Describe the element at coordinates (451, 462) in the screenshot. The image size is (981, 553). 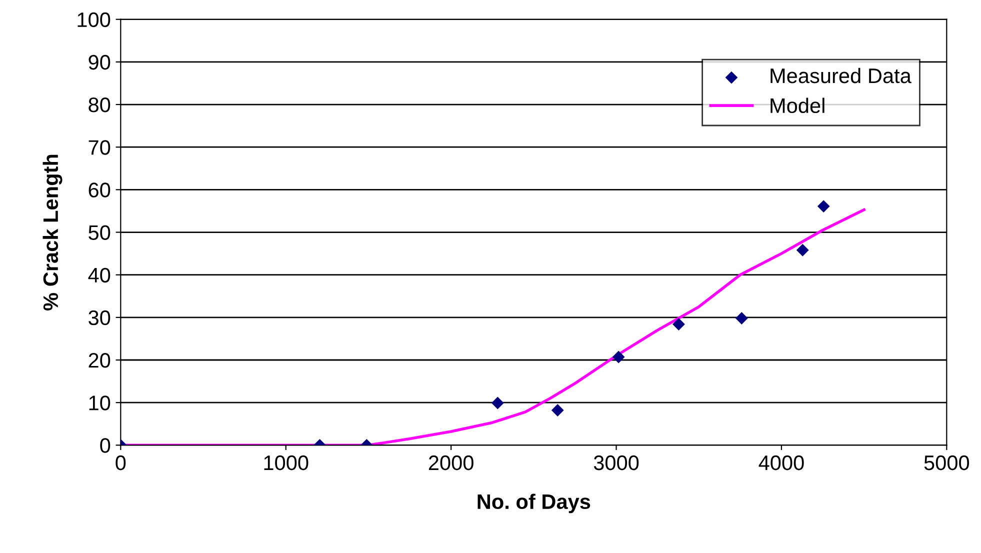
I see `x-tick-label: 2000` at that location.